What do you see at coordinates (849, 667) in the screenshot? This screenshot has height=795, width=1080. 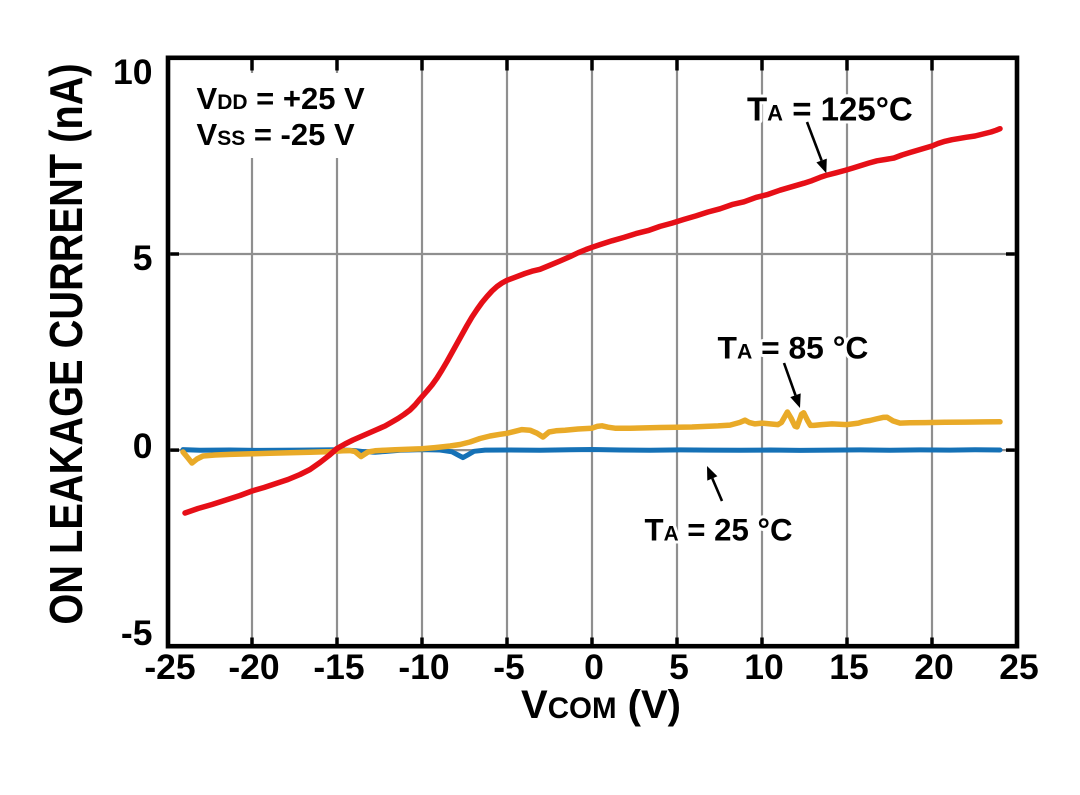 I see `svg-text: 15` at bounding box center [849, 667].